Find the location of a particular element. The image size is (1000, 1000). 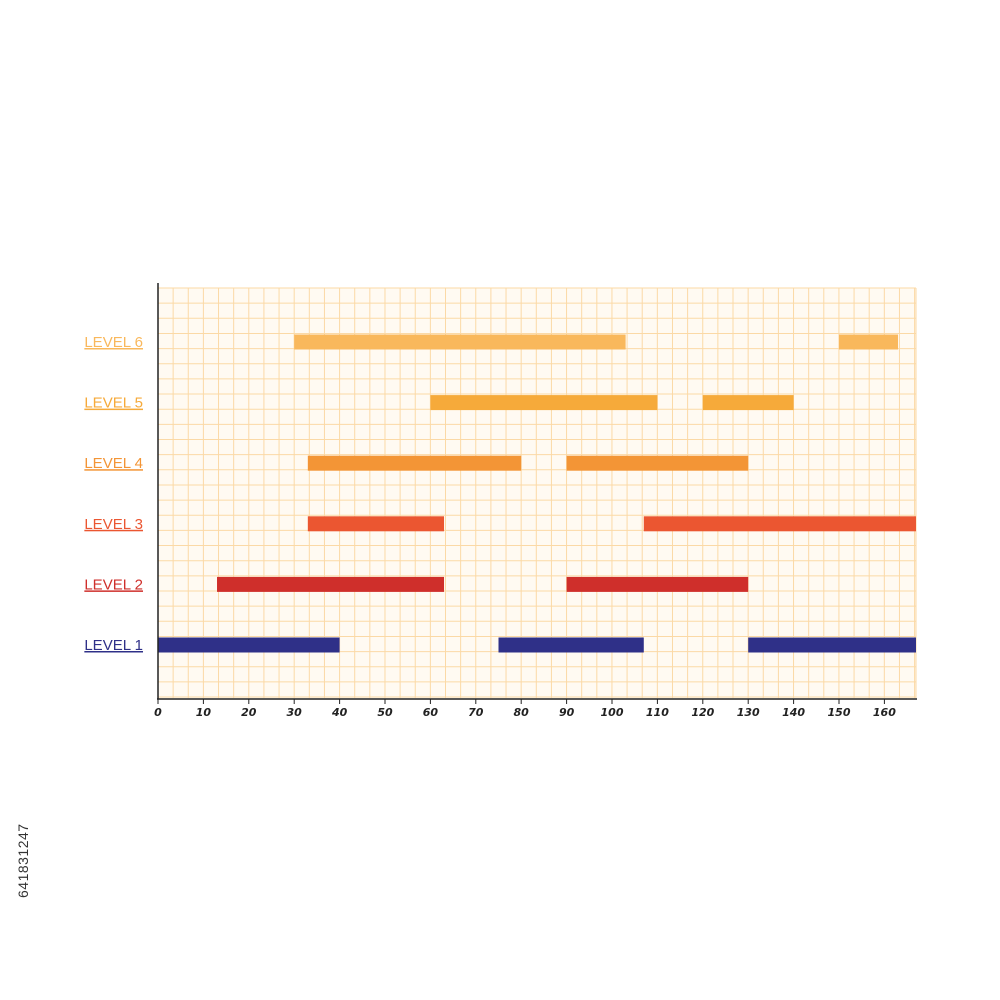

x-tick-label: 30 is located at coordinates (295, 712).